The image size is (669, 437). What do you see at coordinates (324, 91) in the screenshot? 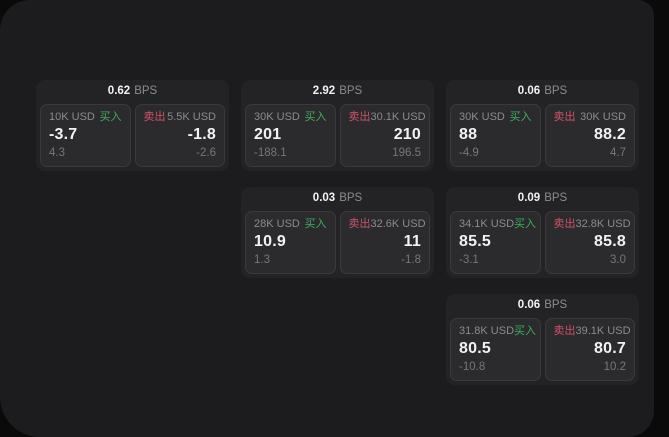
I see `bps-value: 2.92` at bounding box center [324, 91].